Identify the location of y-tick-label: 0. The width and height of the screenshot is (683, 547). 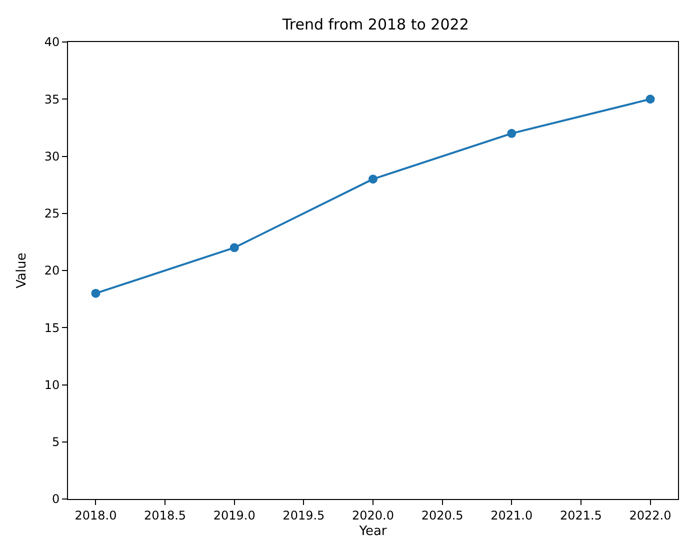
(56, 499).